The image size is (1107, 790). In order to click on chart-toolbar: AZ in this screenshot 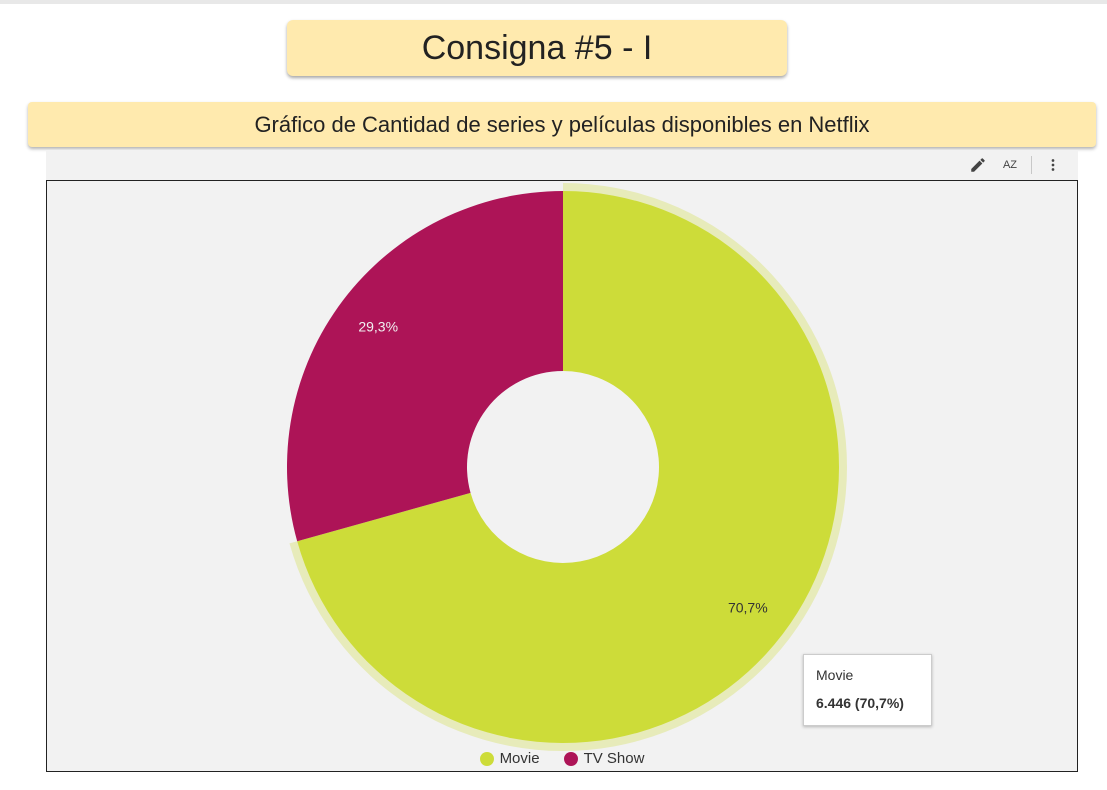, I will do `click(1015, 165)`.